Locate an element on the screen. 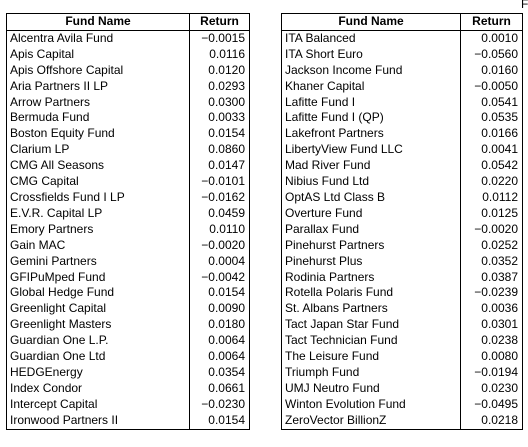 This screenshot has width=528, height=447. return-cell: −0.0020 is located at coordinates (496, 228).